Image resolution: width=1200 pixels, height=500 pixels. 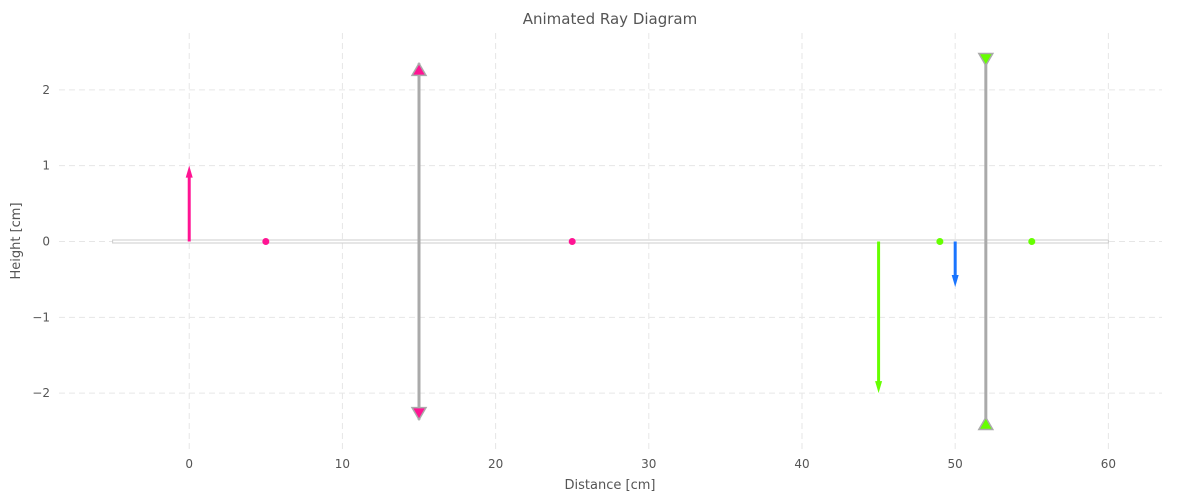 I want to click on x-tick-label: 40, so click(x=801, y=464).